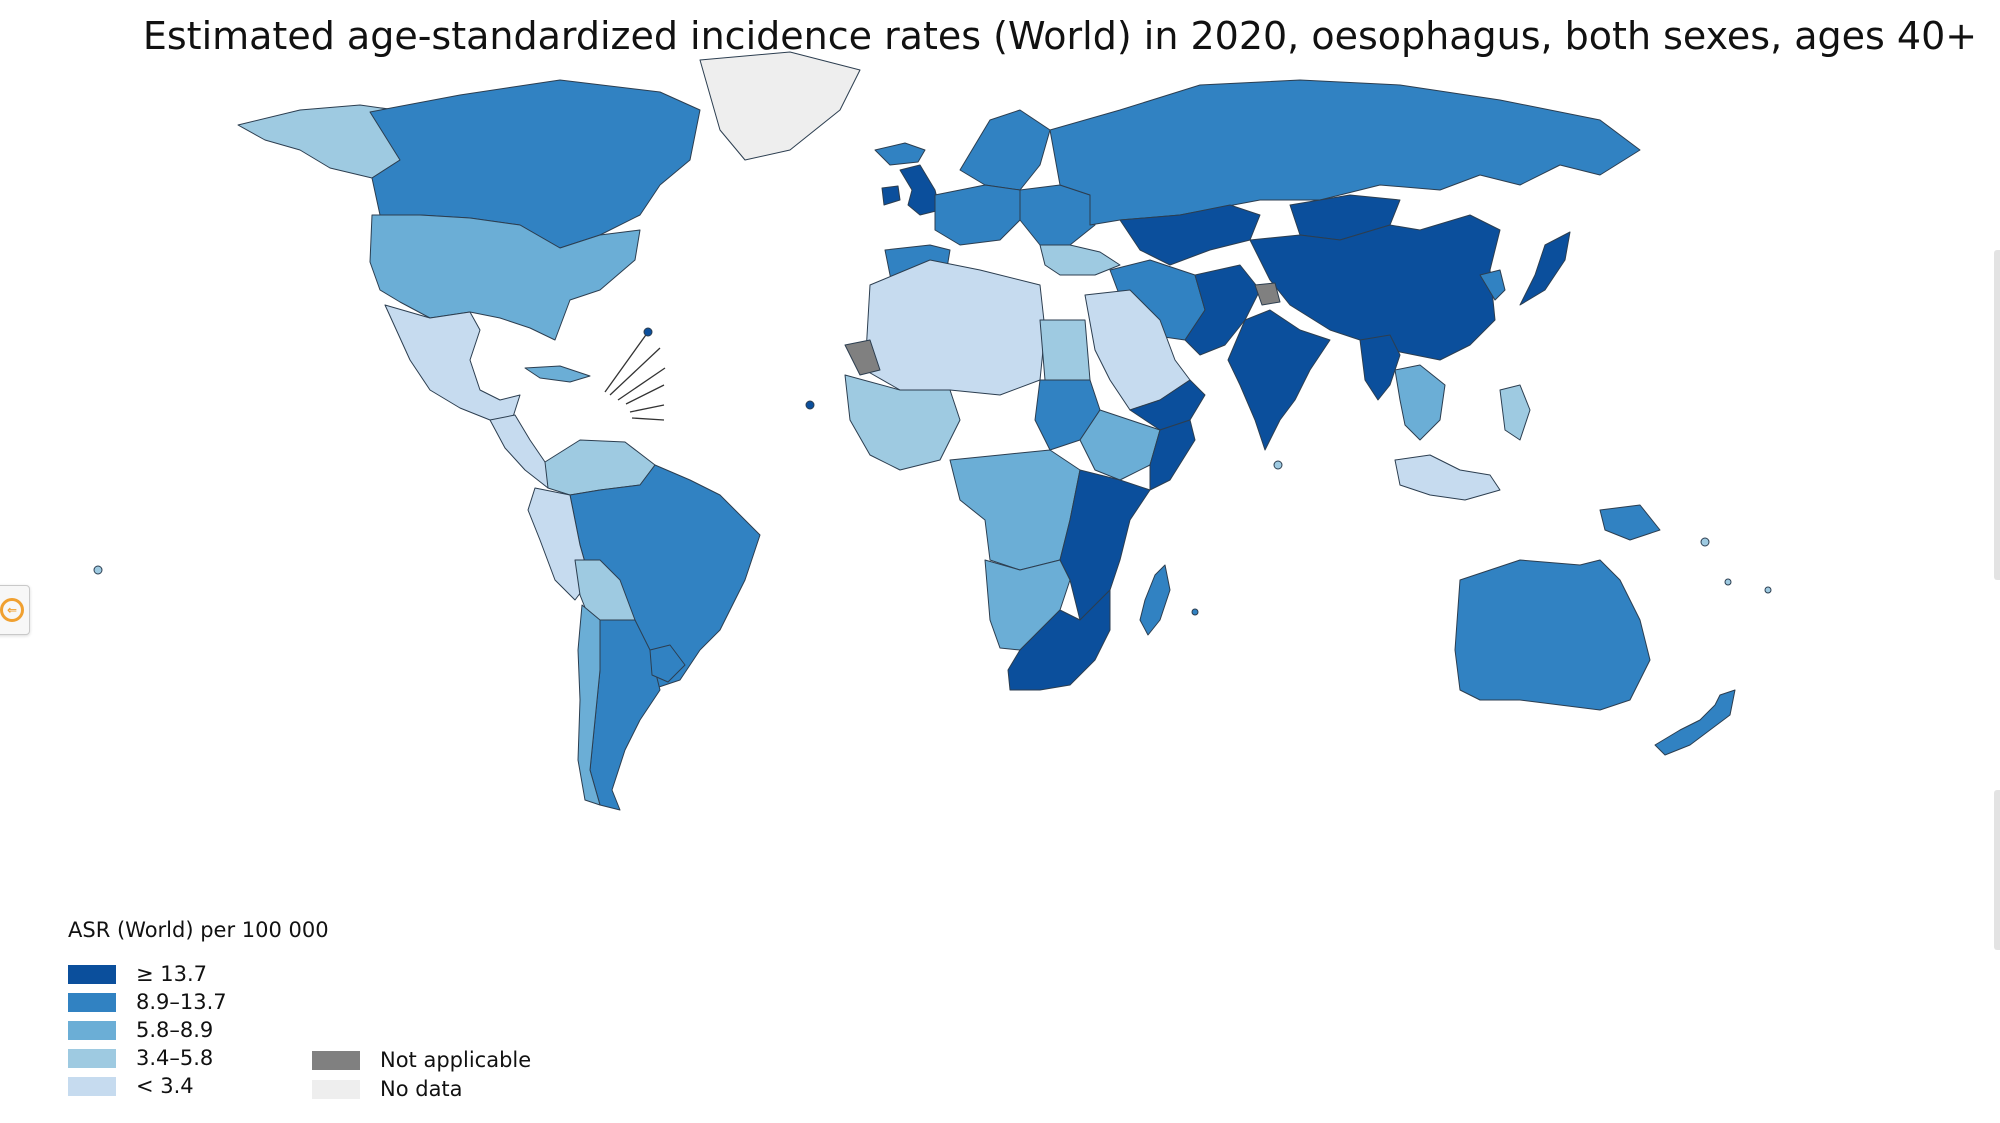  I want to click on region-united-states, so click(505, 277).